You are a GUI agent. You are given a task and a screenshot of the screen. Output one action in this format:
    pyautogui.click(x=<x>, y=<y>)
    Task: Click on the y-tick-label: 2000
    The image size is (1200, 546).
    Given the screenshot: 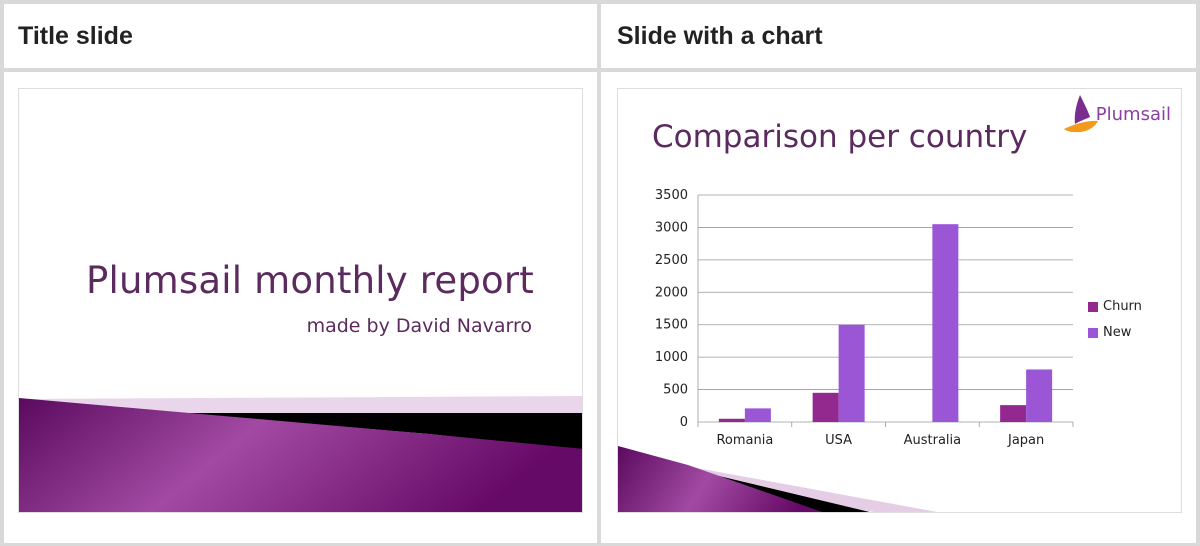 What is the action you would take?
    pyautogui.click(x=671, y=292)
    